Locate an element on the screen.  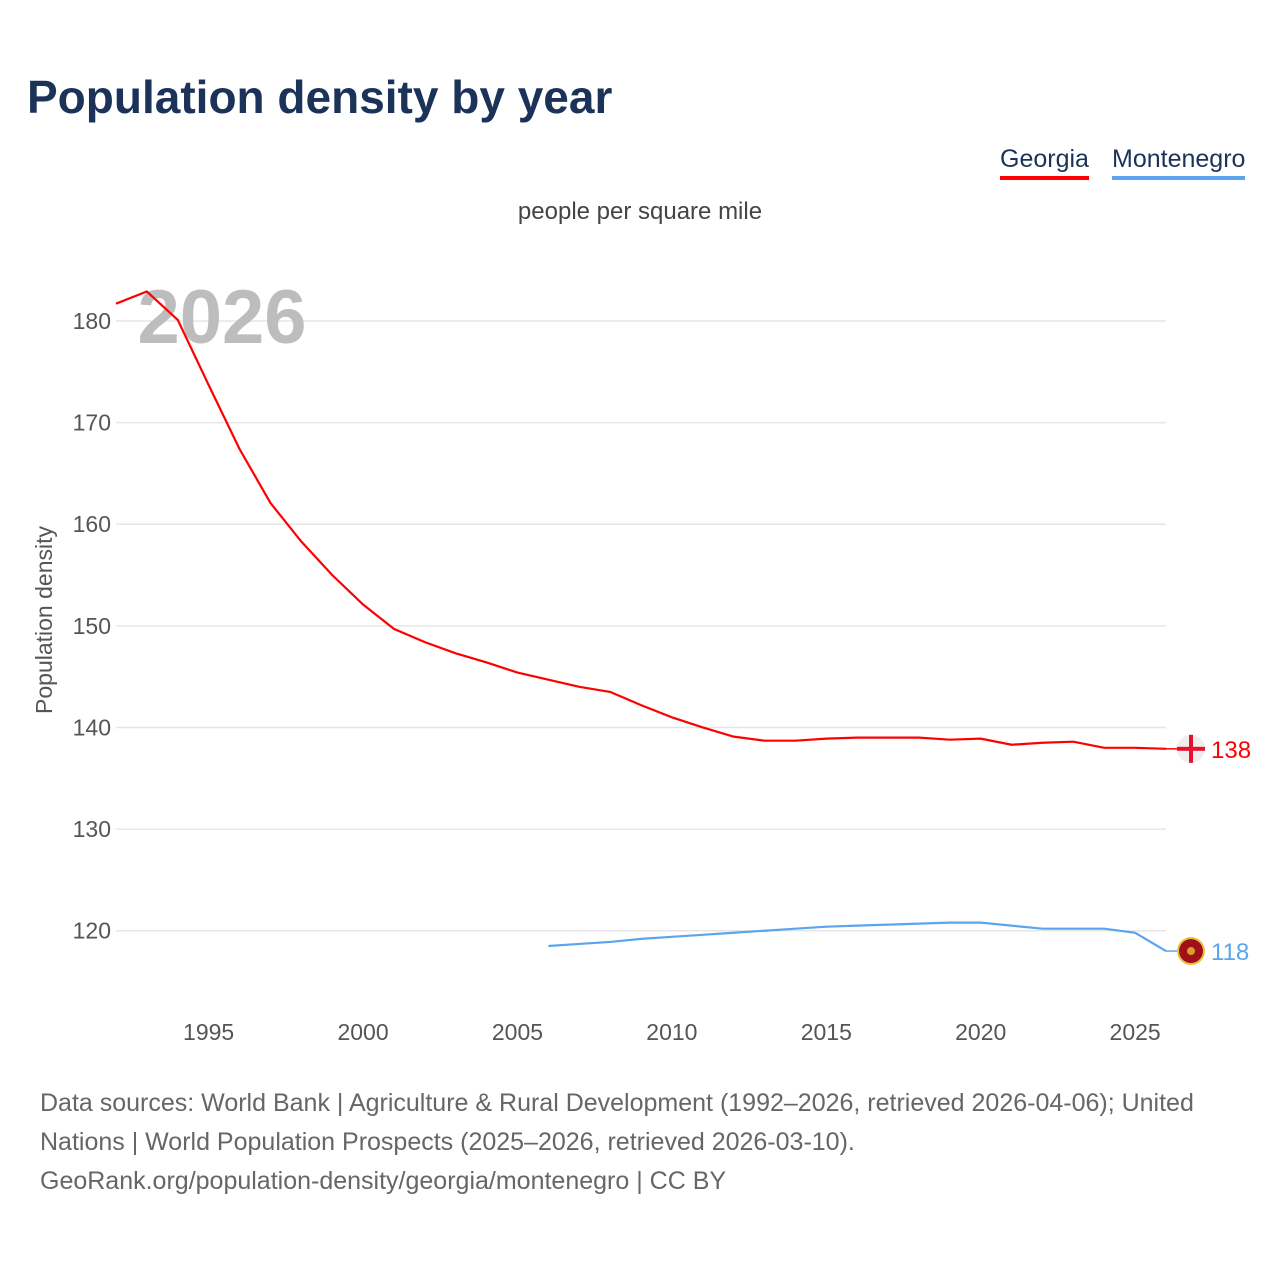
x-tick-label: 2005 is located at coordinates (517, 1032).